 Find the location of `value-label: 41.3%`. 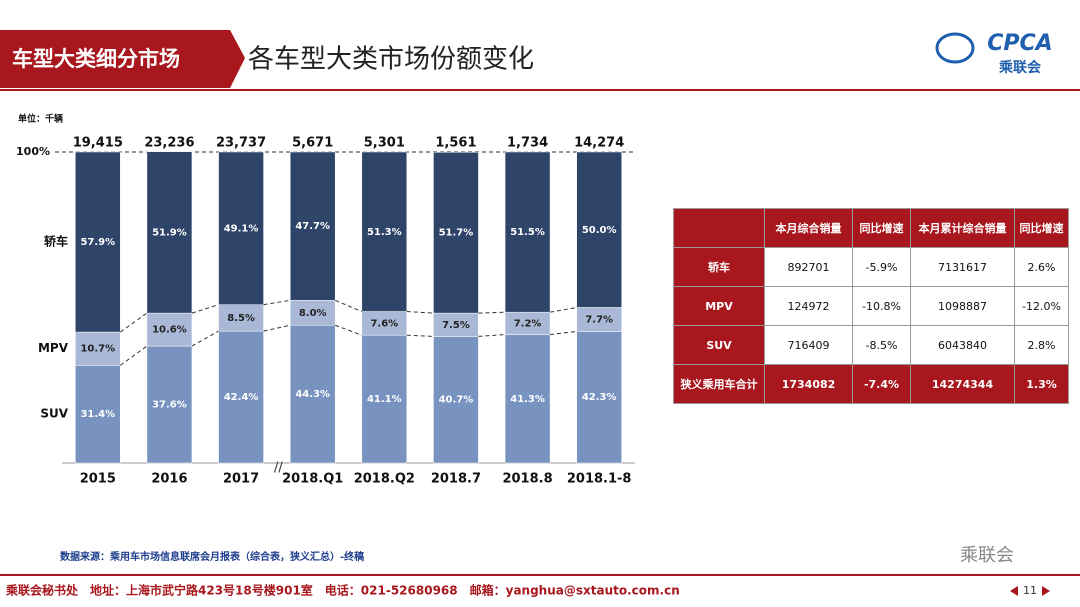

value-label: 41.3% is located at coordinates (527, 399).